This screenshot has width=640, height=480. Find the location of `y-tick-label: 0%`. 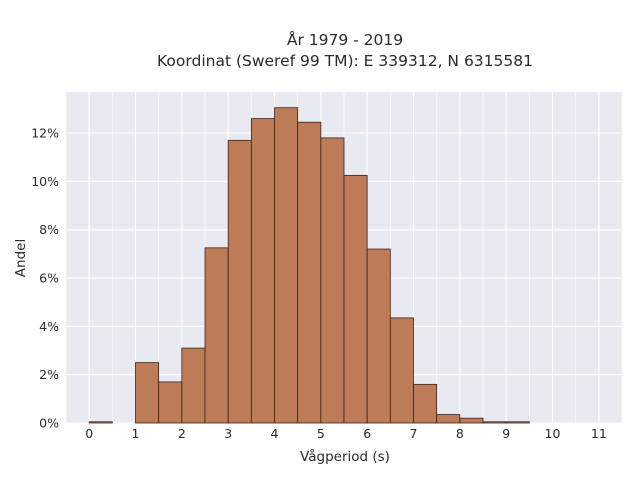

y-tick-label: 0% is located at coordinates (49, 423).